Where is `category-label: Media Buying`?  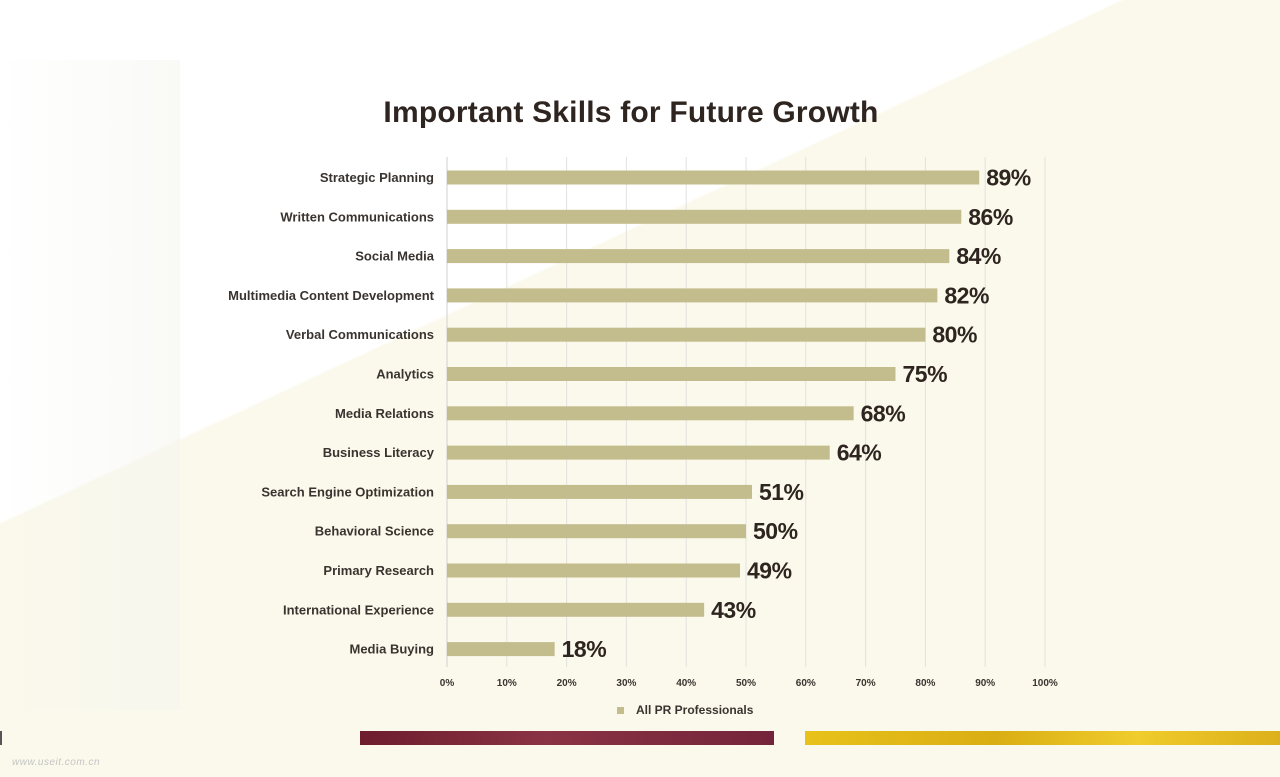
category-label: Media Buying is located at coordinates (391, 649).